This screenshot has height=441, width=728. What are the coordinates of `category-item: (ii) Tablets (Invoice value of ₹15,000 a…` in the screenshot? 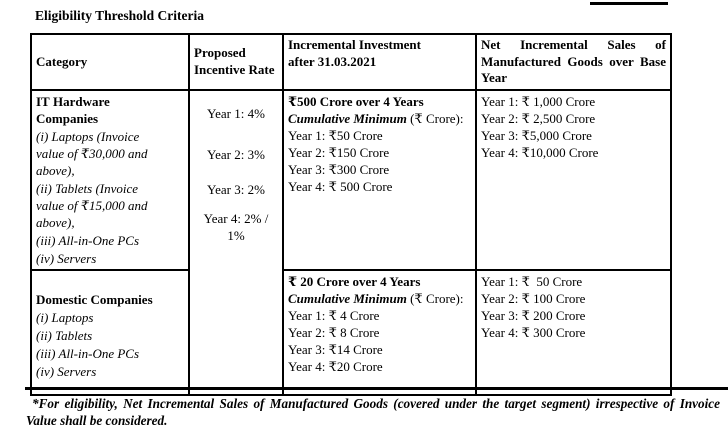 It's located at (92, 205).